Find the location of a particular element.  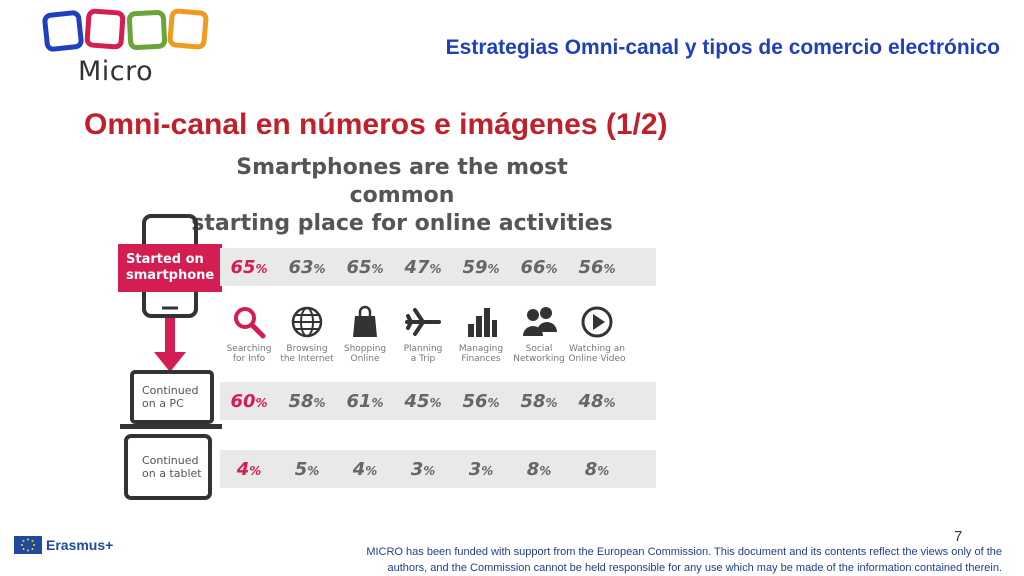

globe-icon is located at coordinates (307, 322).